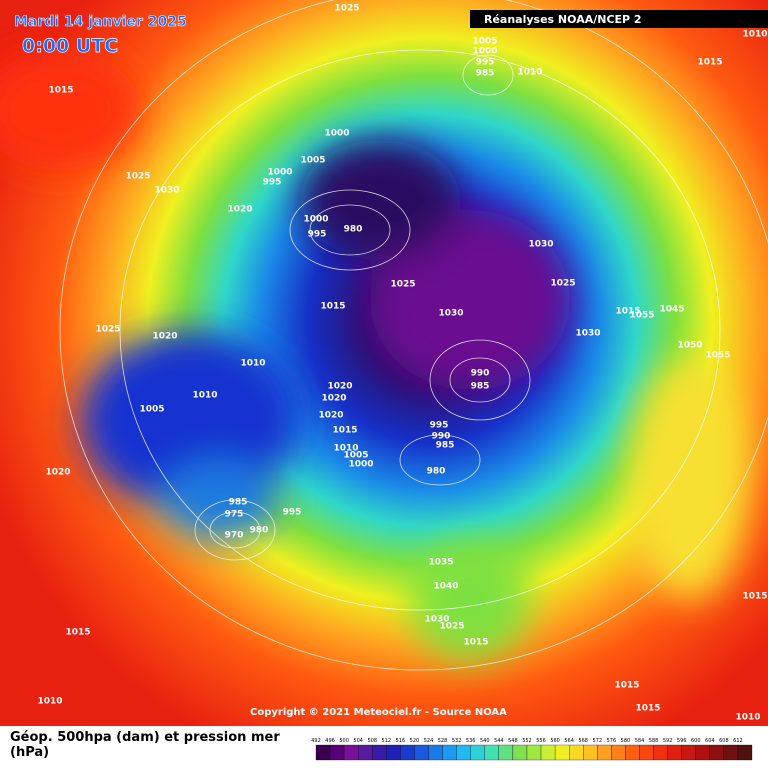 This screenshot has height=768, width=768. Describe the element at coordinates (100, 22) in the screenshot. I see `date-label: Mardi 14 janvier 2025` at that location.